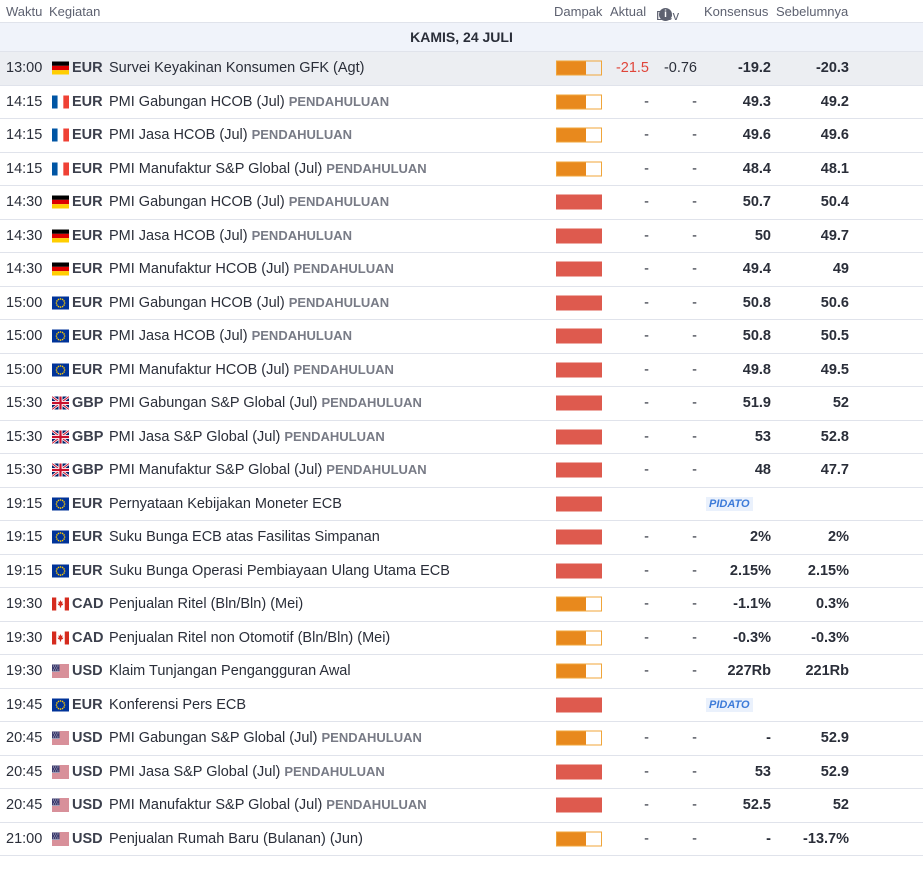 The image size is (923, 870). I want to click on event-name: PMI Gabungan HCOB (Jul), so click(197, 302).